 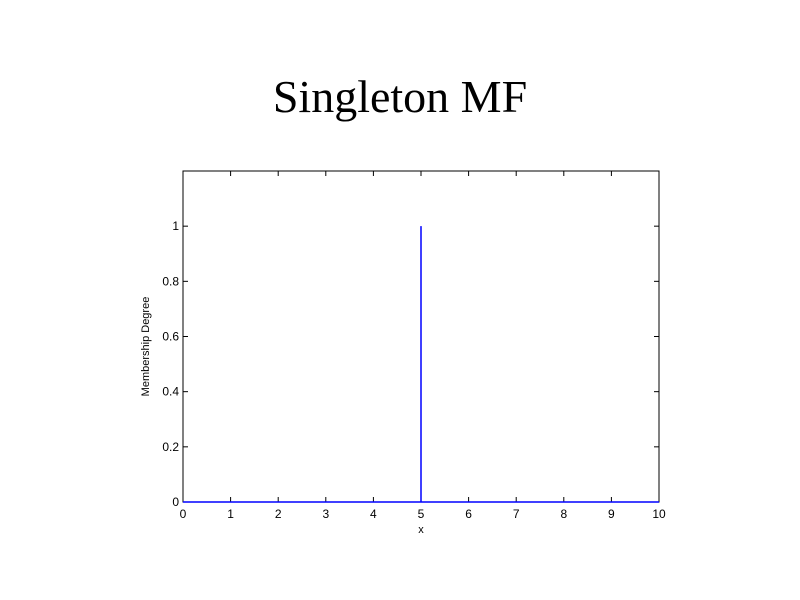 What do you see at coordinates (170, 337) in the screenshot?
I see `y-tick-label: 0.6` at bounding box center [170, 337].